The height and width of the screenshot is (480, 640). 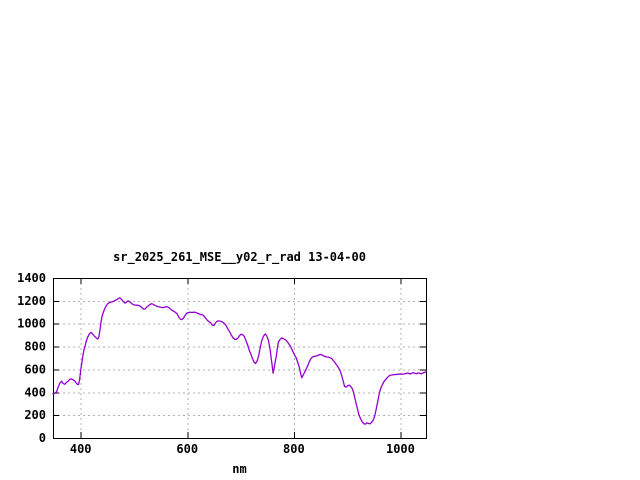 What do you see at coordinates (31, 324) in the screenshot?
I see `y-tick-label: 1000` at bounding box center [31, 324].